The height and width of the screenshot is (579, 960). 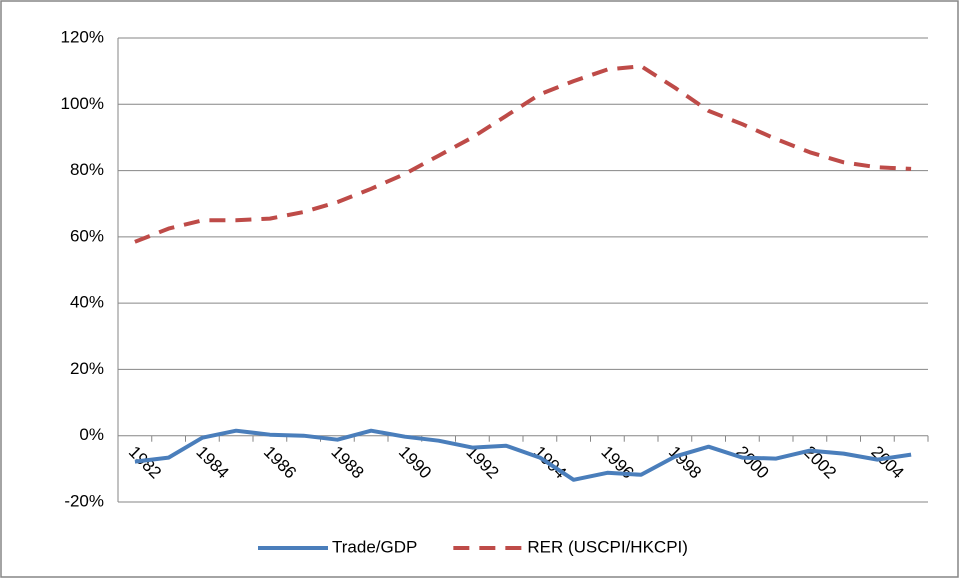 I want to click on y-tick-label: 40%, so click(x=87, y=302).